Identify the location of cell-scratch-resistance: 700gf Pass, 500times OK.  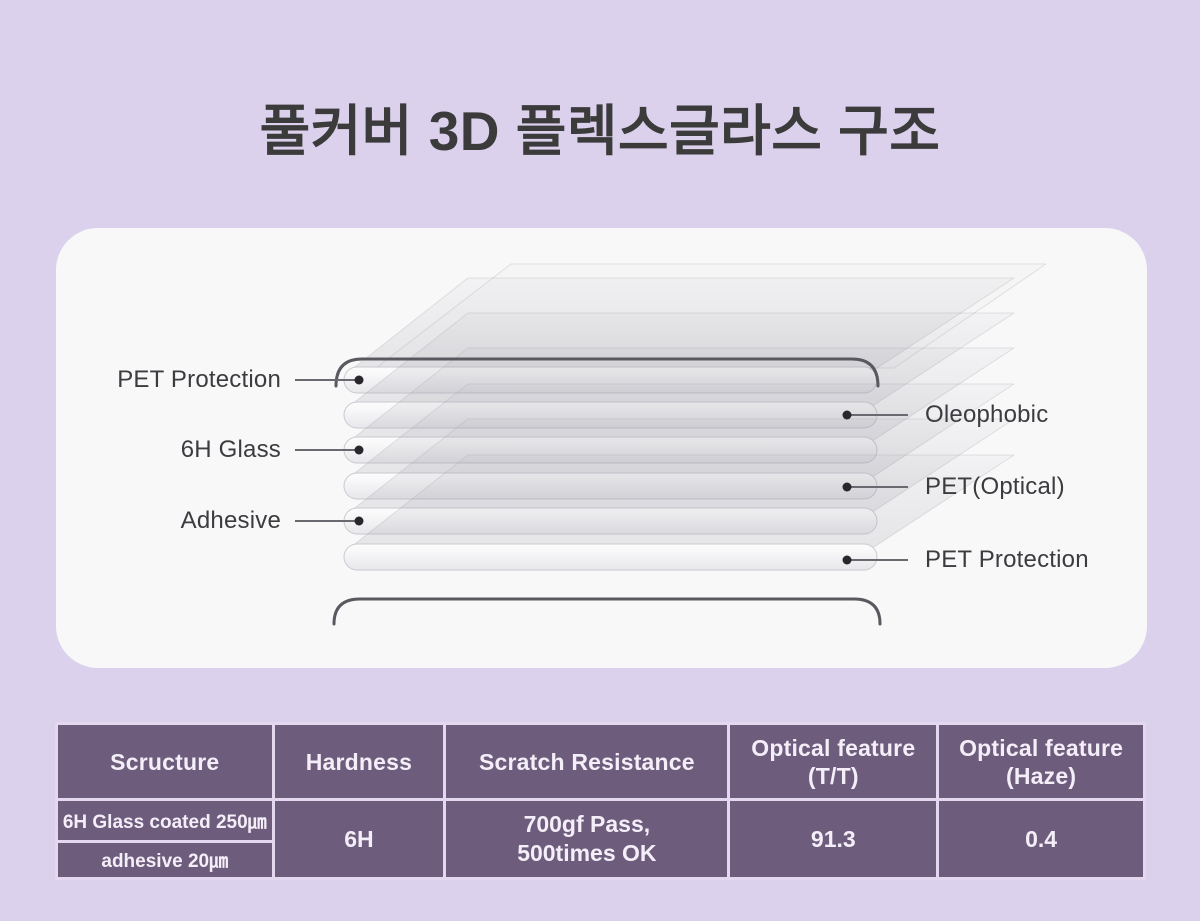
(587, 839).